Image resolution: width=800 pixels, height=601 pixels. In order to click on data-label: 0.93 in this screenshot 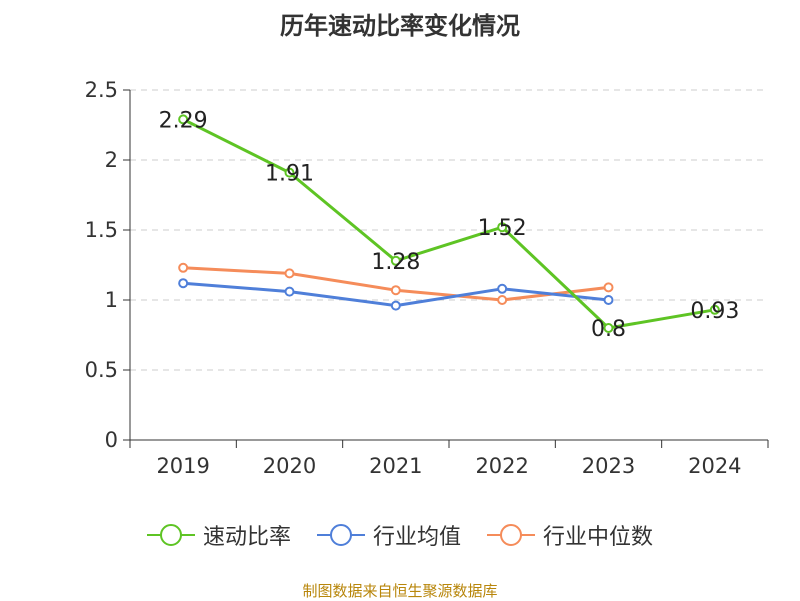, I will do `click(714, 311)`.